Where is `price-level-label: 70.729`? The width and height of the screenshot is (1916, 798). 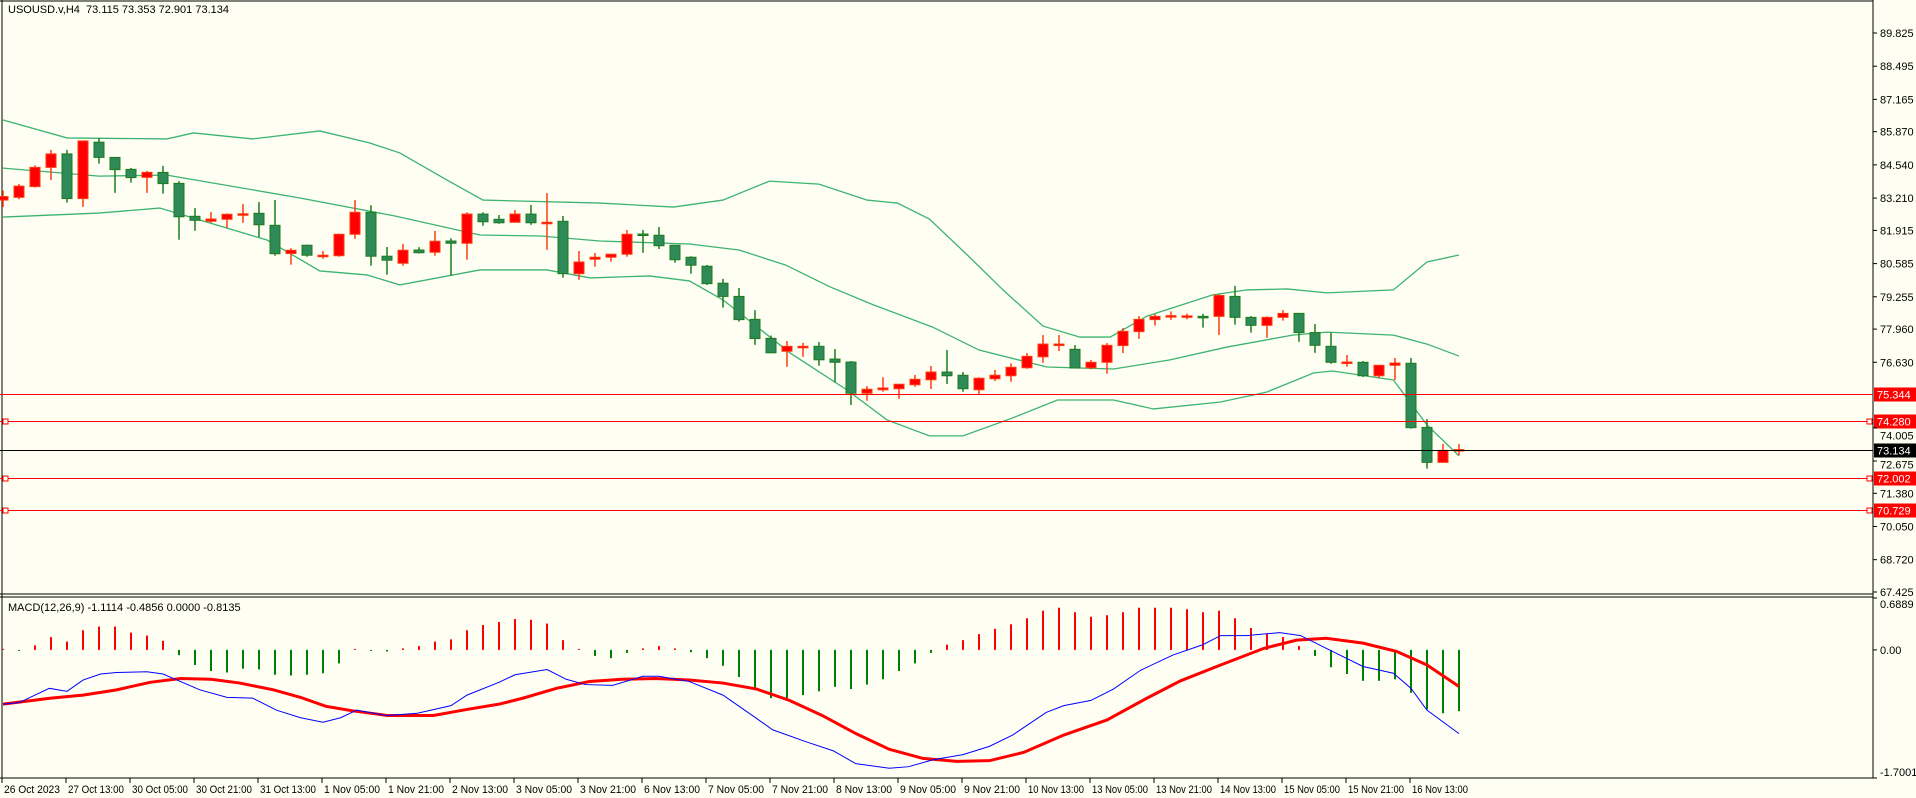 price-level-label: 70.729 is located at coordinates (1894, 512).